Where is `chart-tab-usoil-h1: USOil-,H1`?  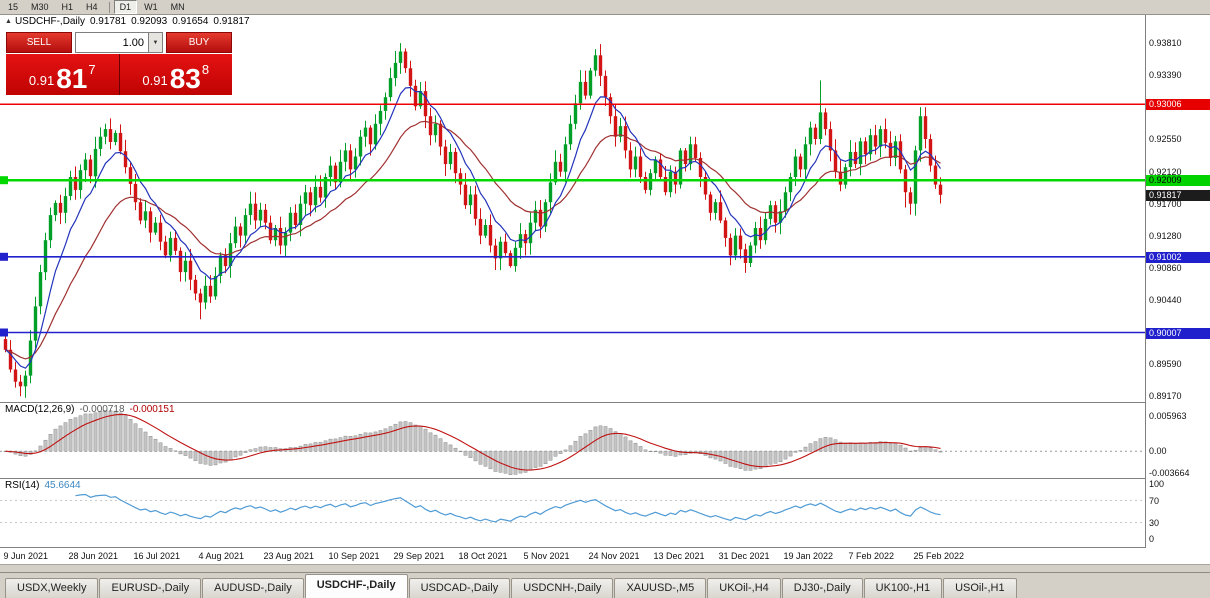 chart-tab-usoil-h1: USOil-,H1 is located at coordinates (980, 588).